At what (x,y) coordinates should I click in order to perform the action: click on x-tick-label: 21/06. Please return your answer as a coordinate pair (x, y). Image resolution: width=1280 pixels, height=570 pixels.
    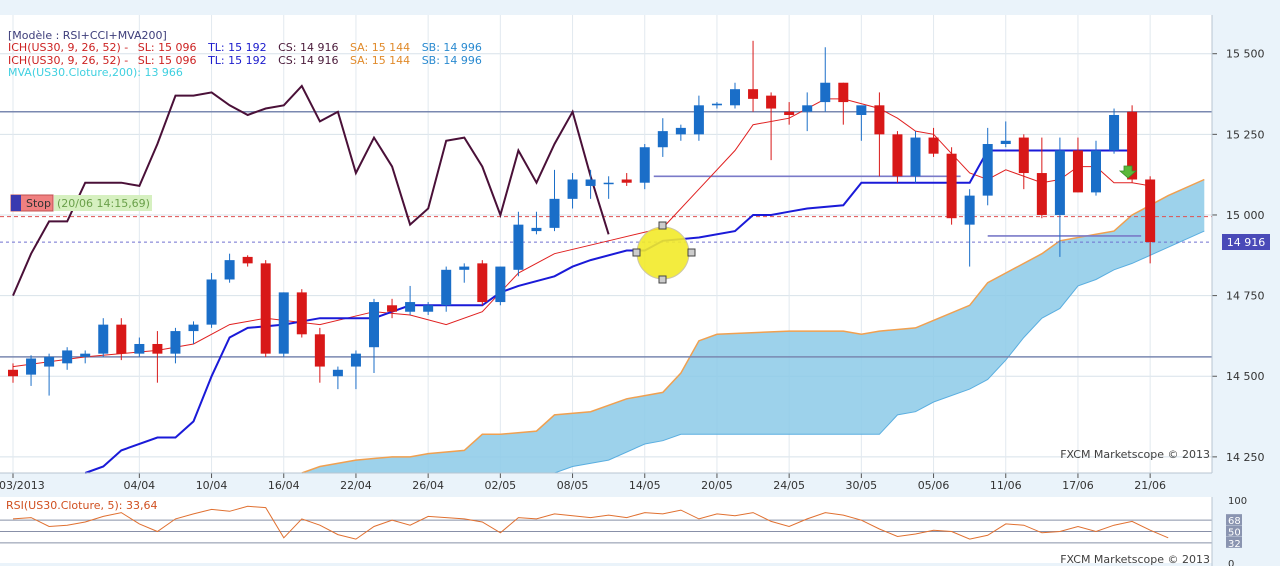
    Looking at the image, I should click on (1150, 485).